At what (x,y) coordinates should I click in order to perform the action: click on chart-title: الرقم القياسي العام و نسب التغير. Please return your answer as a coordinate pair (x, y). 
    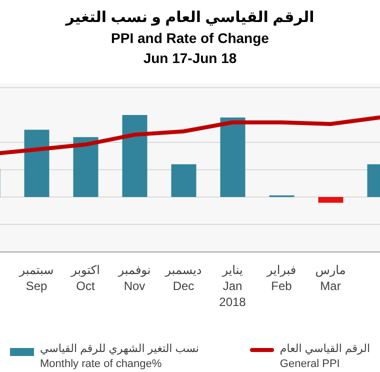
    Looking at the image, I should click on (190, 18).